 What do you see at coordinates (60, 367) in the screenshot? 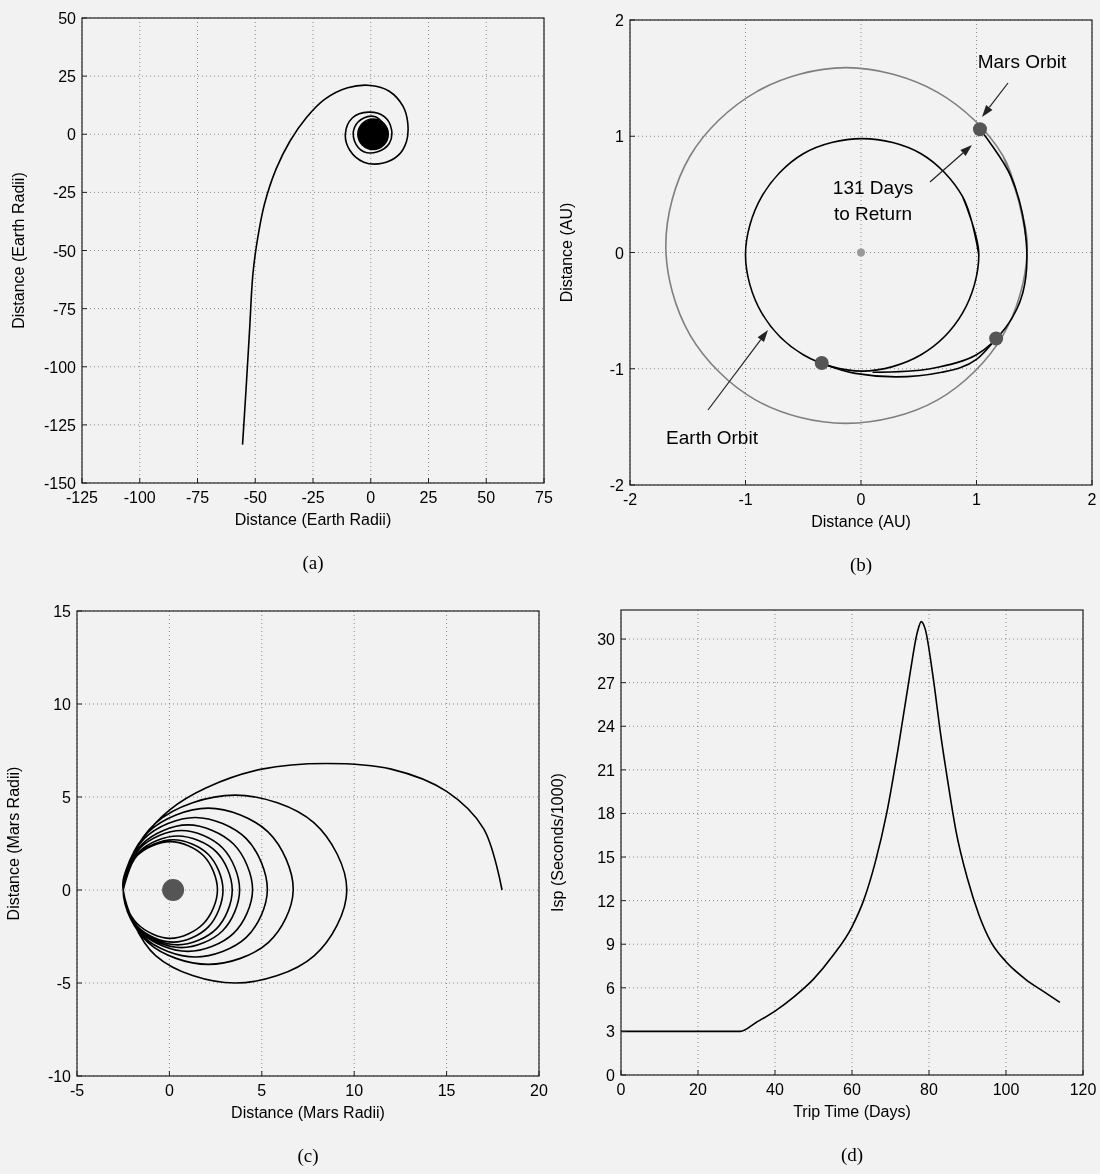
I see `y-tick-label: -100` at bounding box center [60, 367].